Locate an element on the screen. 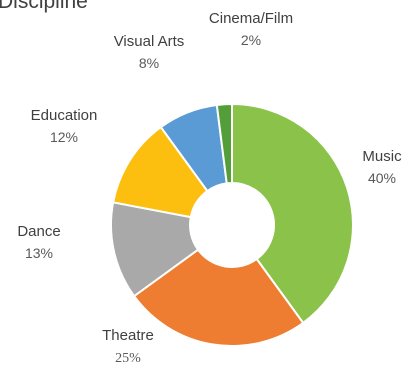 The width and height of the screenshot is (419, 374). slice-value-label-music: 40% is located at coordinates (382, 178).